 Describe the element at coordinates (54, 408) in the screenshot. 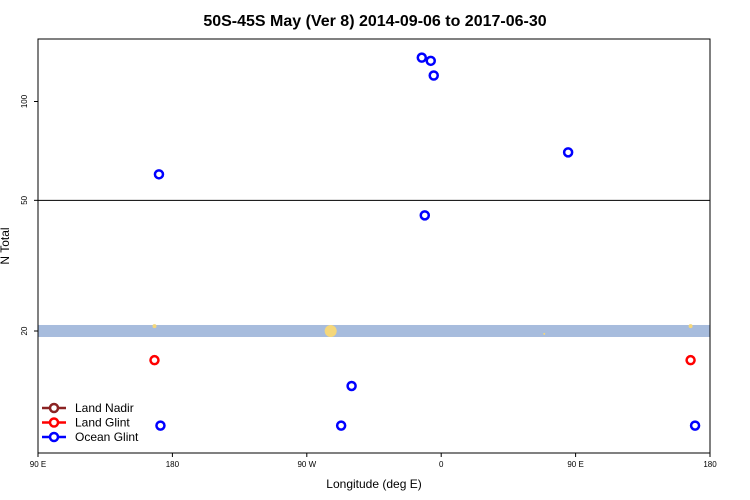

I see `legend-marker-land-nadir` at that location.